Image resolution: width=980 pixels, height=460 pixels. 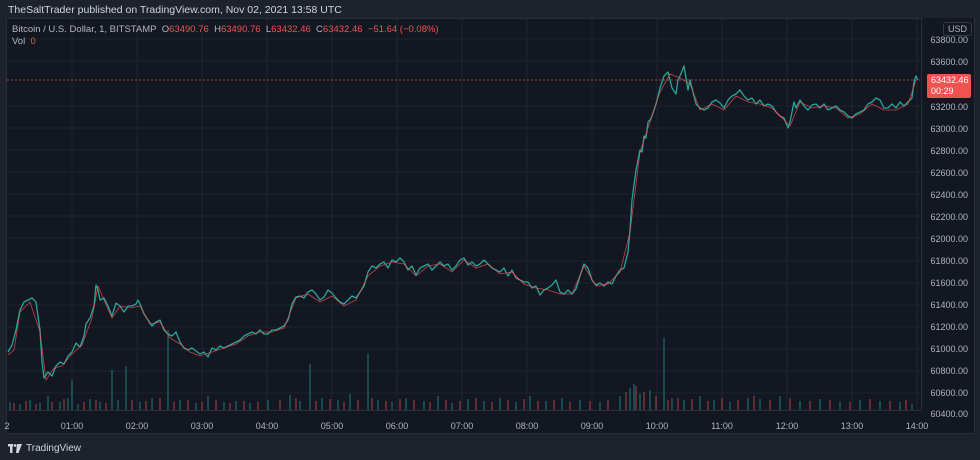 What do you see at coordinates (949, 129) in the screenshot?
I see `price-label: 63000.00` at bounding box center [949, 129].